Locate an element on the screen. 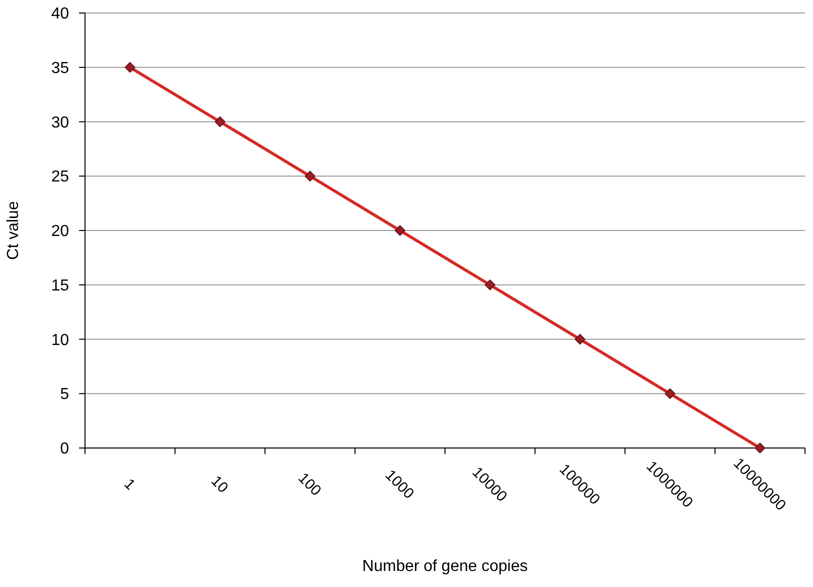 The height and width of the screenshot is (587, 813). y-axis-title: Ct value is located at coordinates (13, 230).